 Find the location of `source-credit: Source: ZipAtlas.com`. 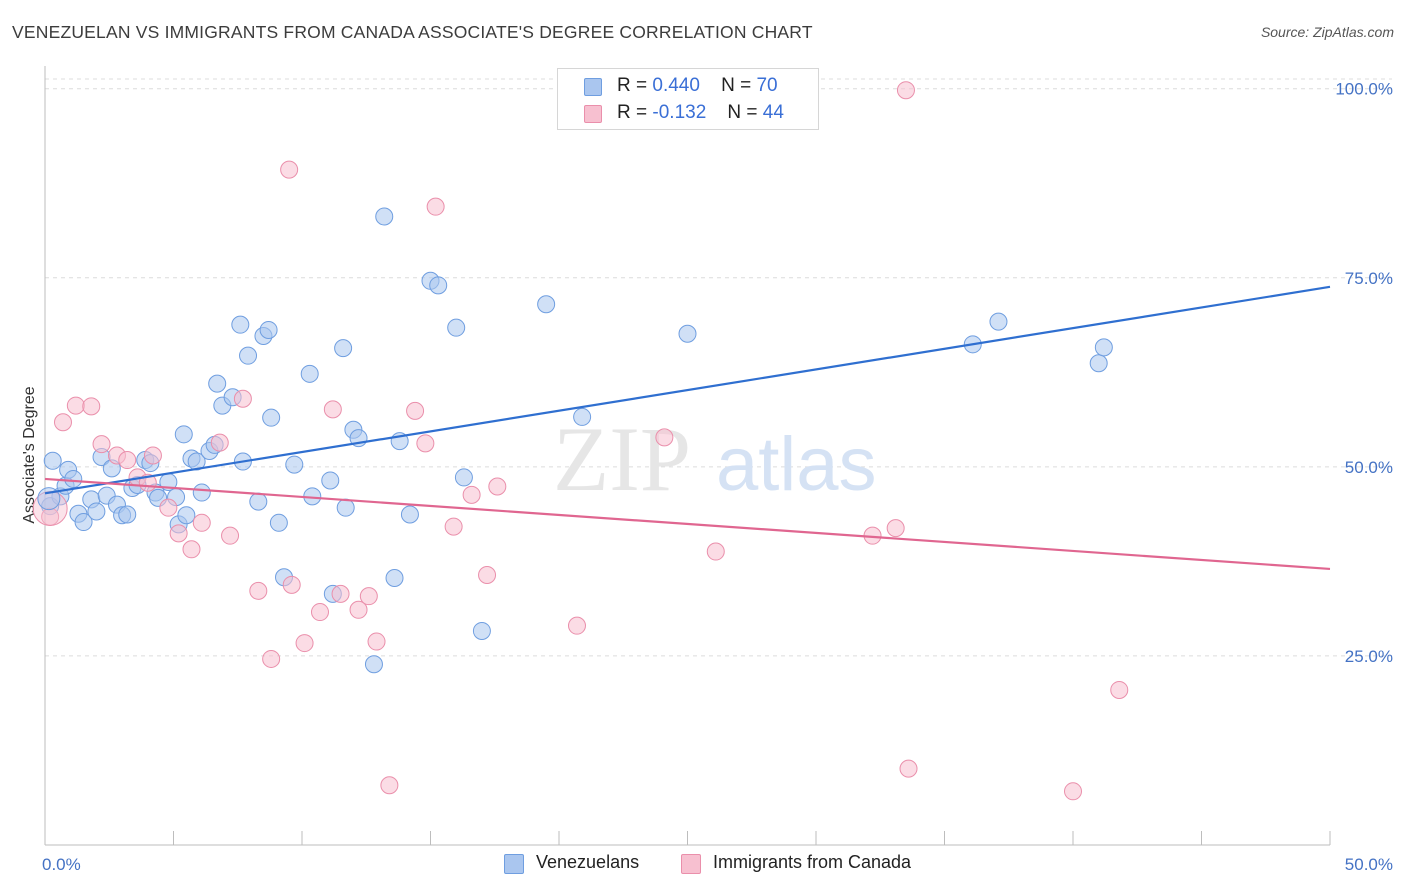

source-credit: Source: ZipAtlas.com is located at coordinates (1327, 32).